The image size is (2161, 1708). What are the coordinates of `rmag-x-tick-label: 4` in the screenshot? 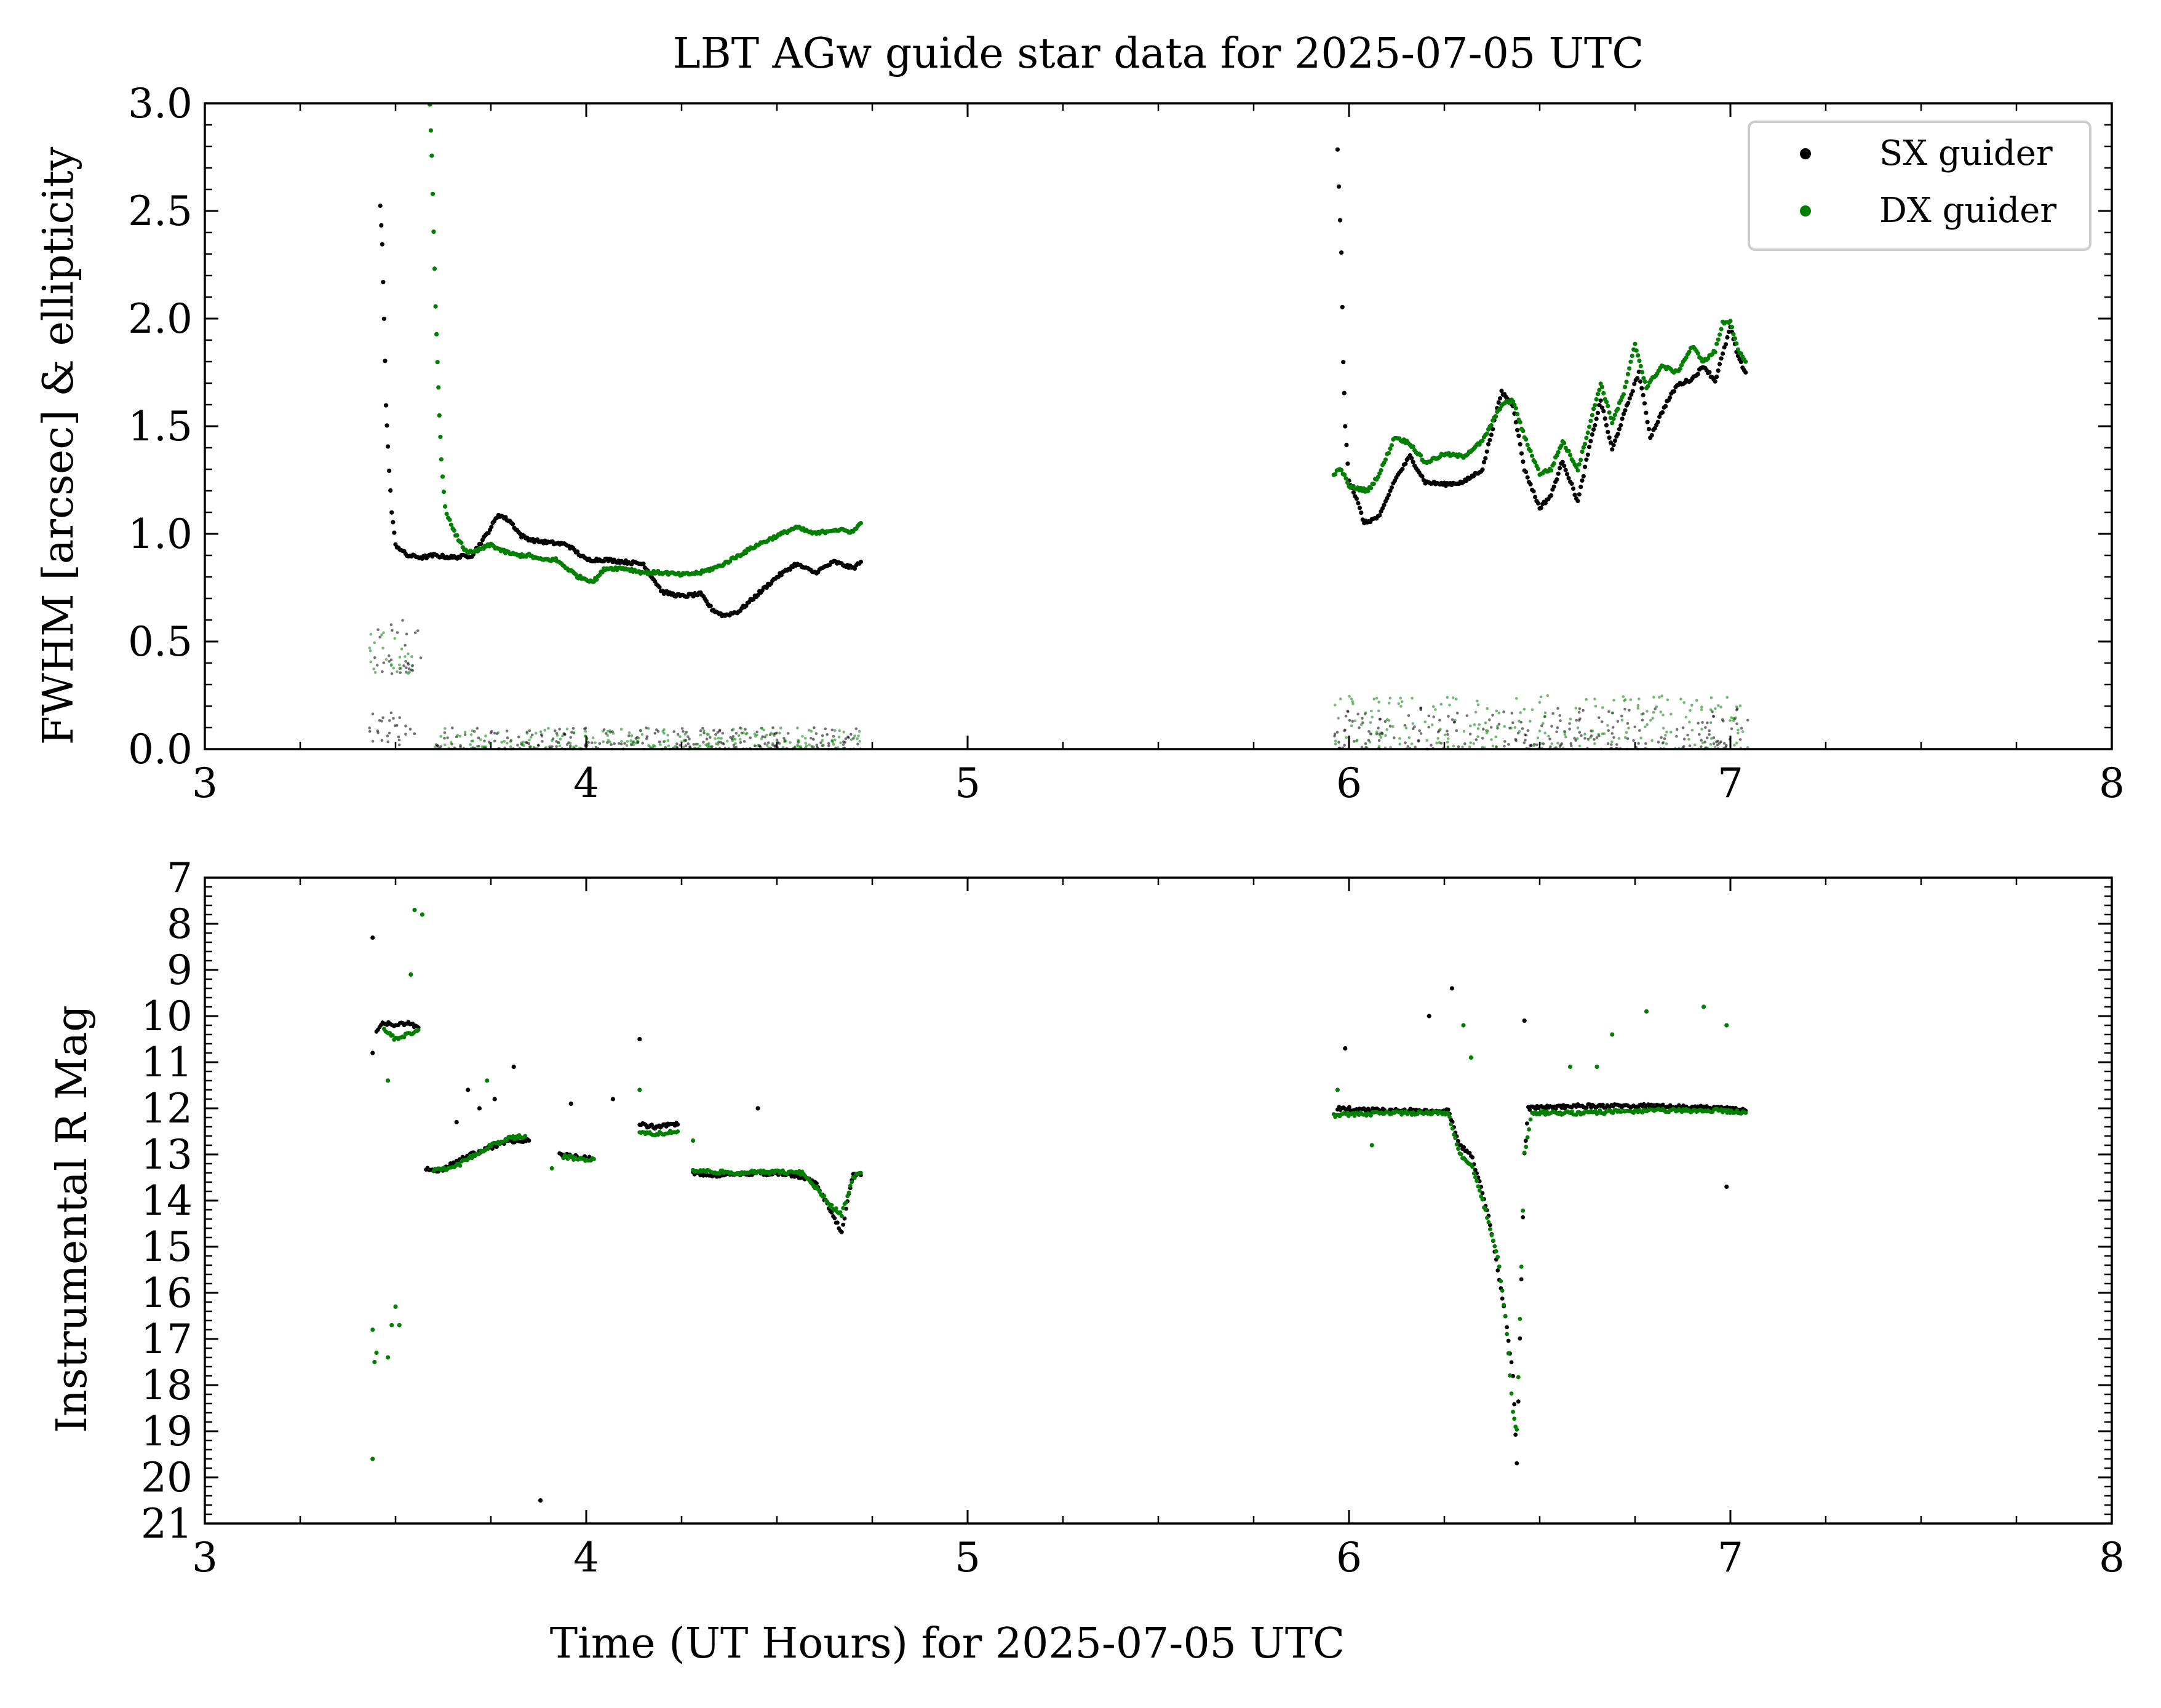 It's located at (586, 1557).